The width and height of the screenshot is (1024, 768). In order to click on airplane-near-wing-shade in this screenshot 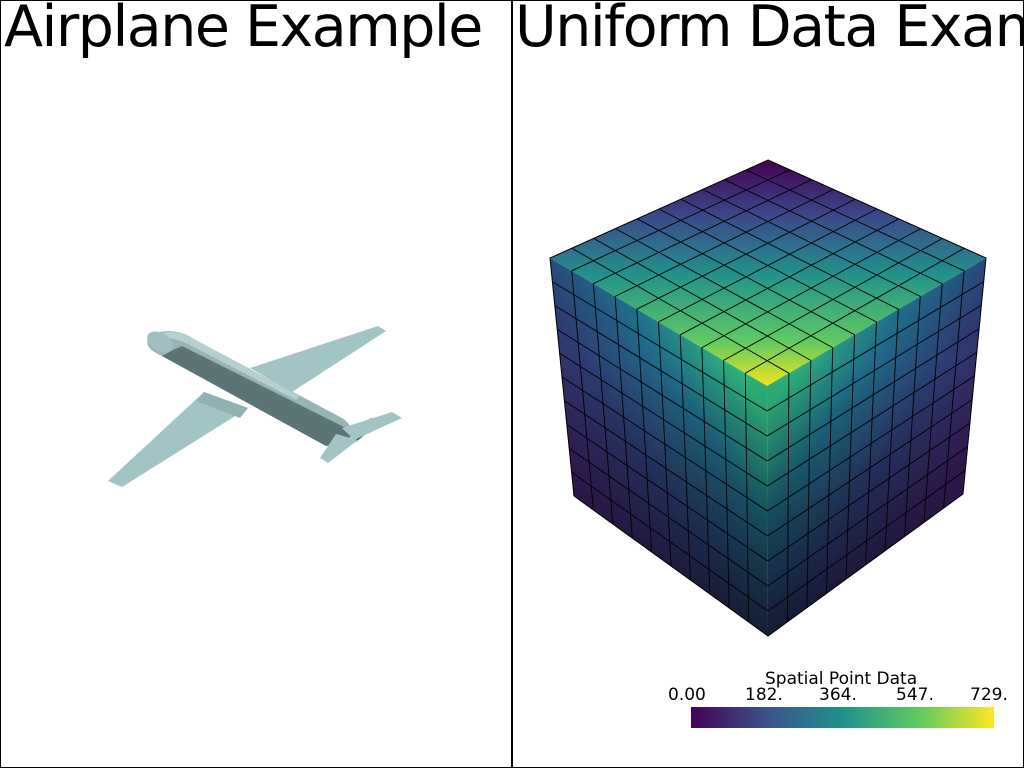, I will do `click(222, 405)`.